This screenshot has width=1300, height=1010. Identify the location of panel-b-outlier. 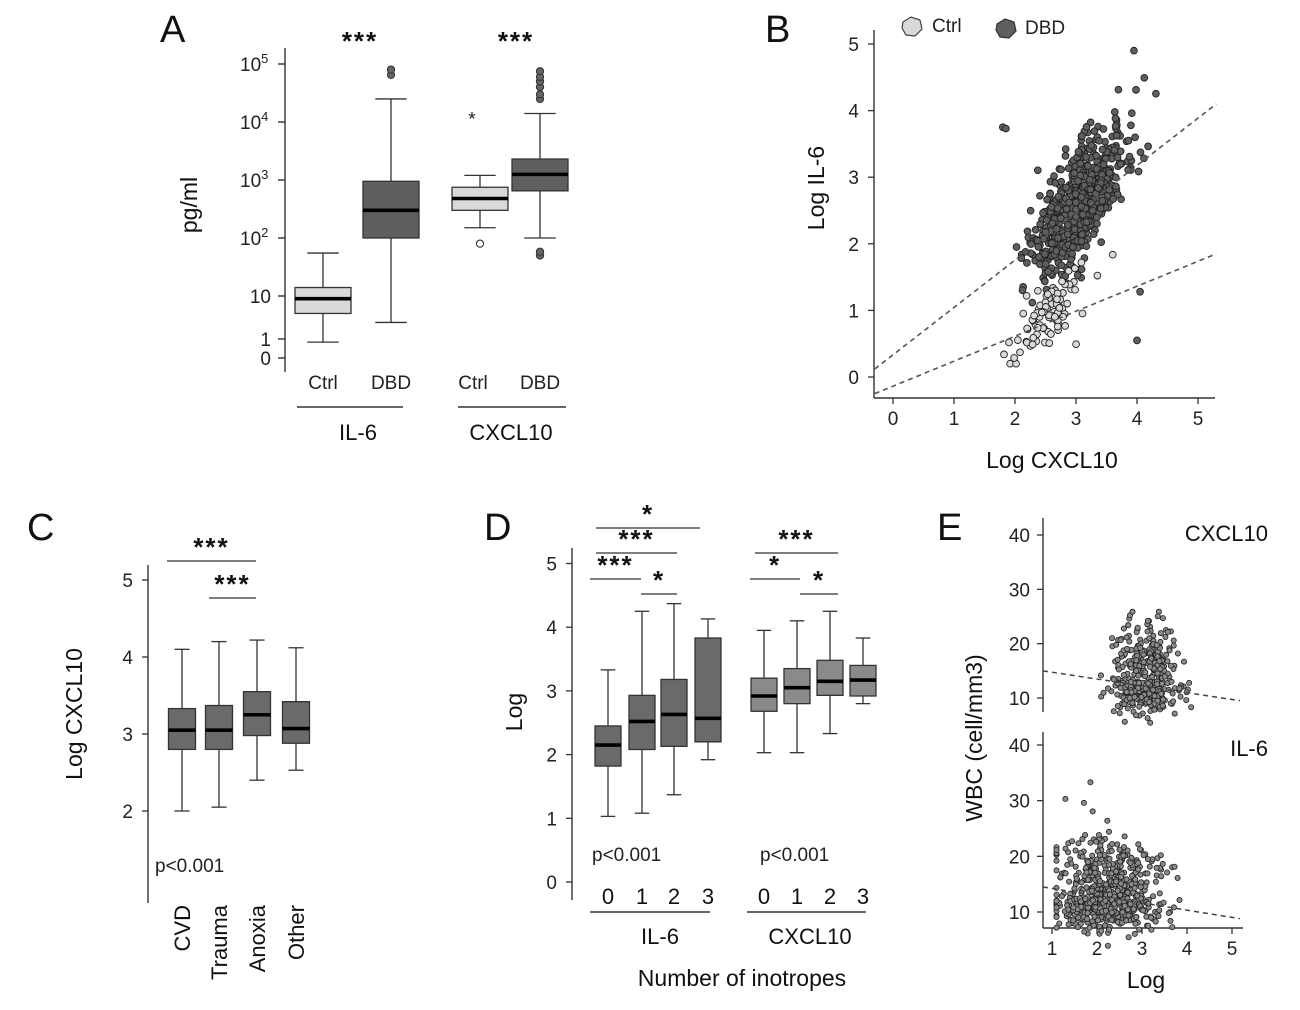
(1140, 291).